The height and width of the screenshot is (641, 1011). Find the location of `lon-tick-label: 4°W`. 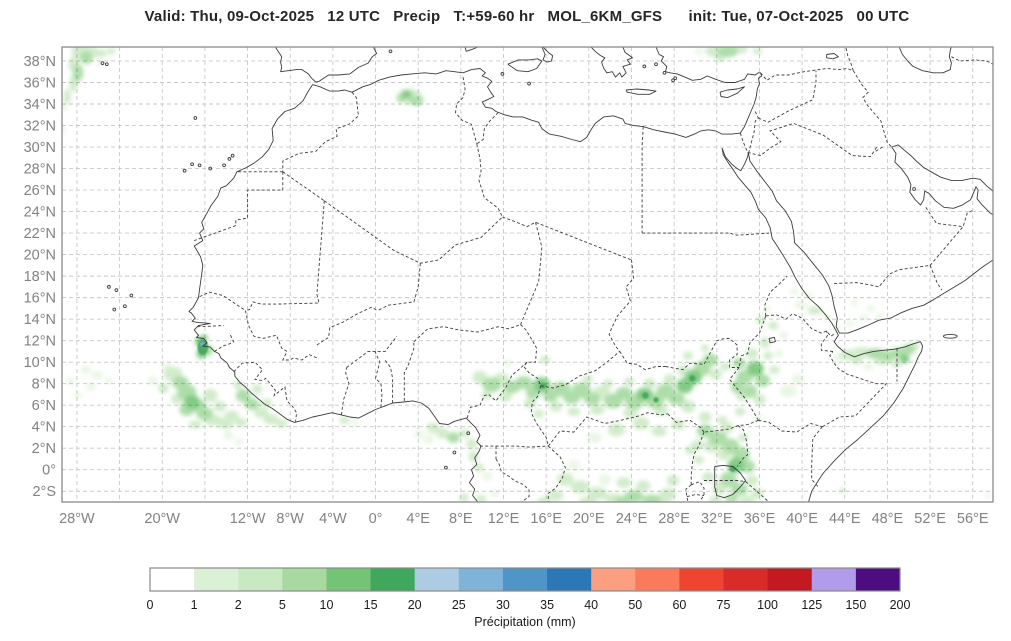

lon-tick-label: 4°W is located at coordinates (333, 519).